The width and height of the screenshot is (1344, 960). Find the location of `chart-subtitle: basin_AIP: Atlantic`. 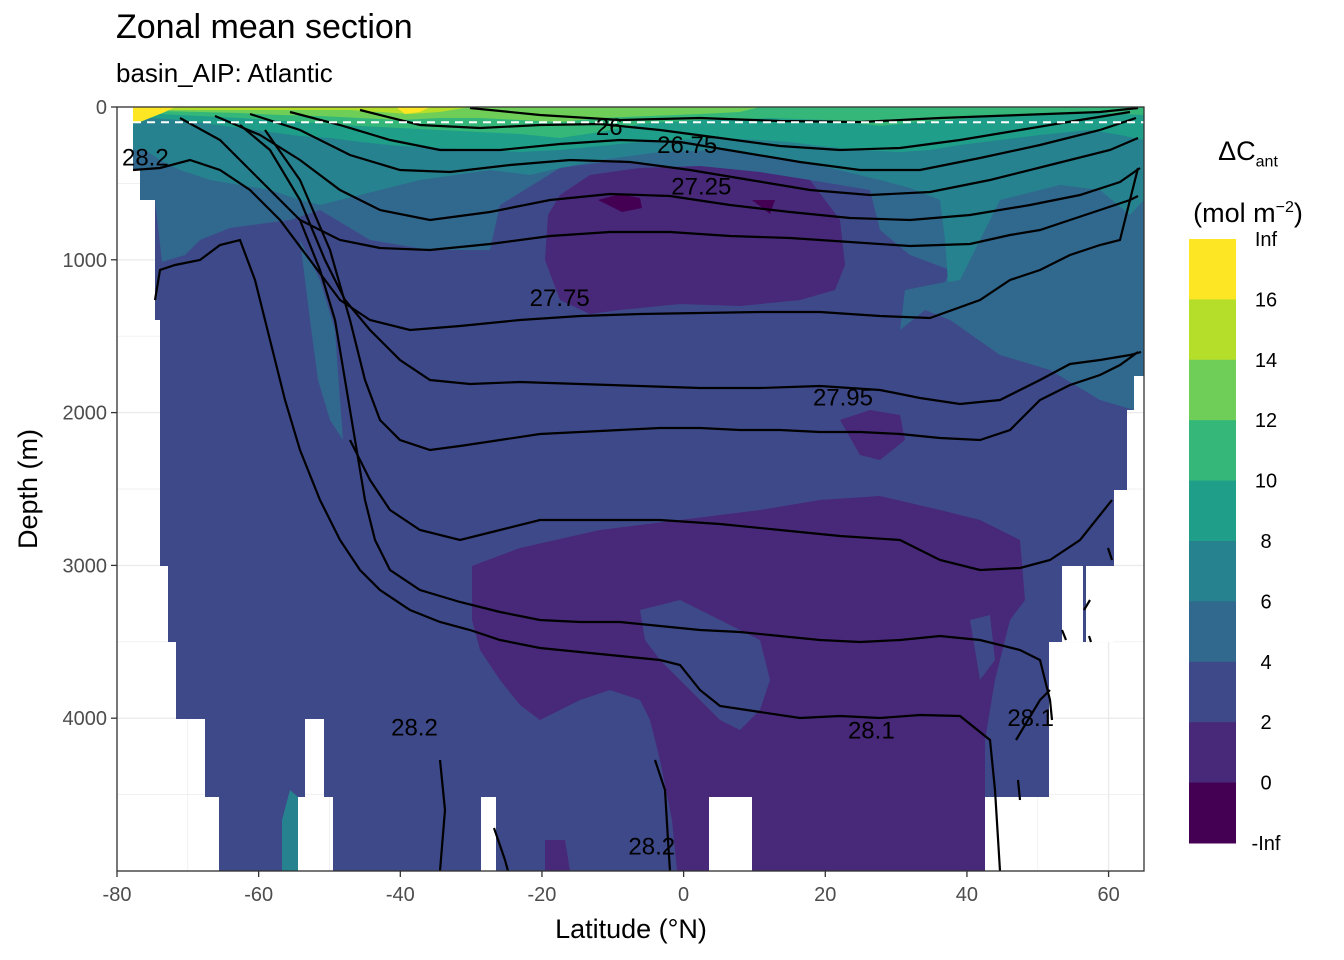

chart-subtitle: basin_AIP: Atlantic is located at coordinates (224, 73).